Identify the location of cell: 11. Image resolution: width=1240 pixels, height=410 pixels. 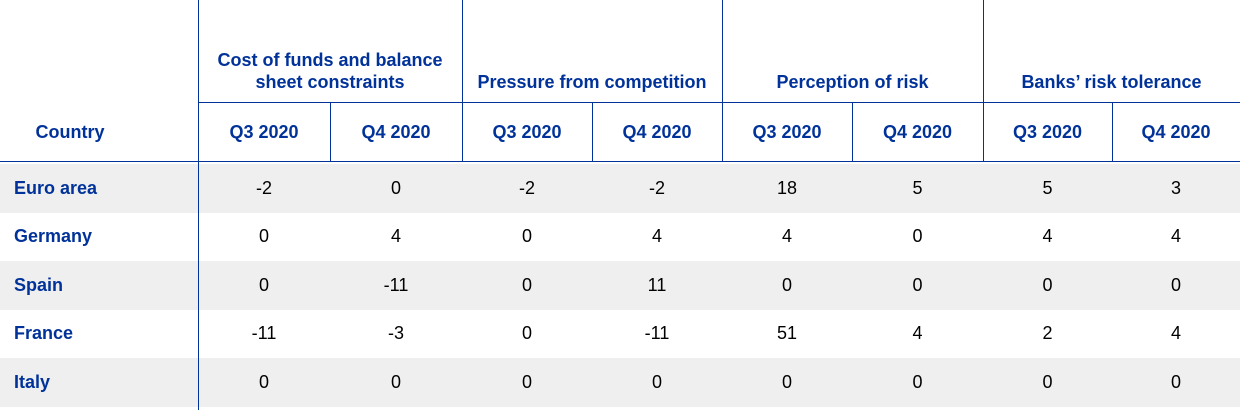
(657, 284).